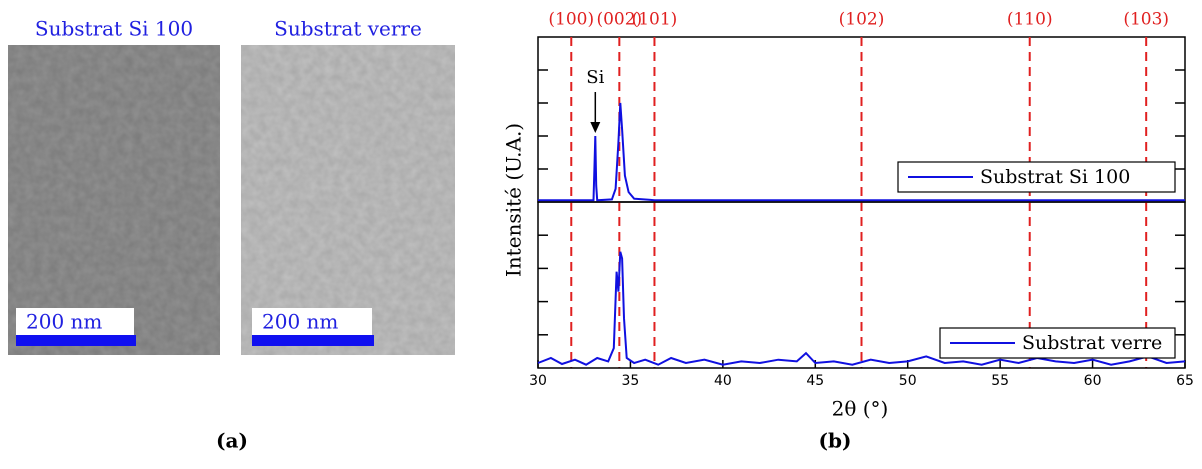  I want to click on legend-label: Substrat verre, so click(1092, 343).